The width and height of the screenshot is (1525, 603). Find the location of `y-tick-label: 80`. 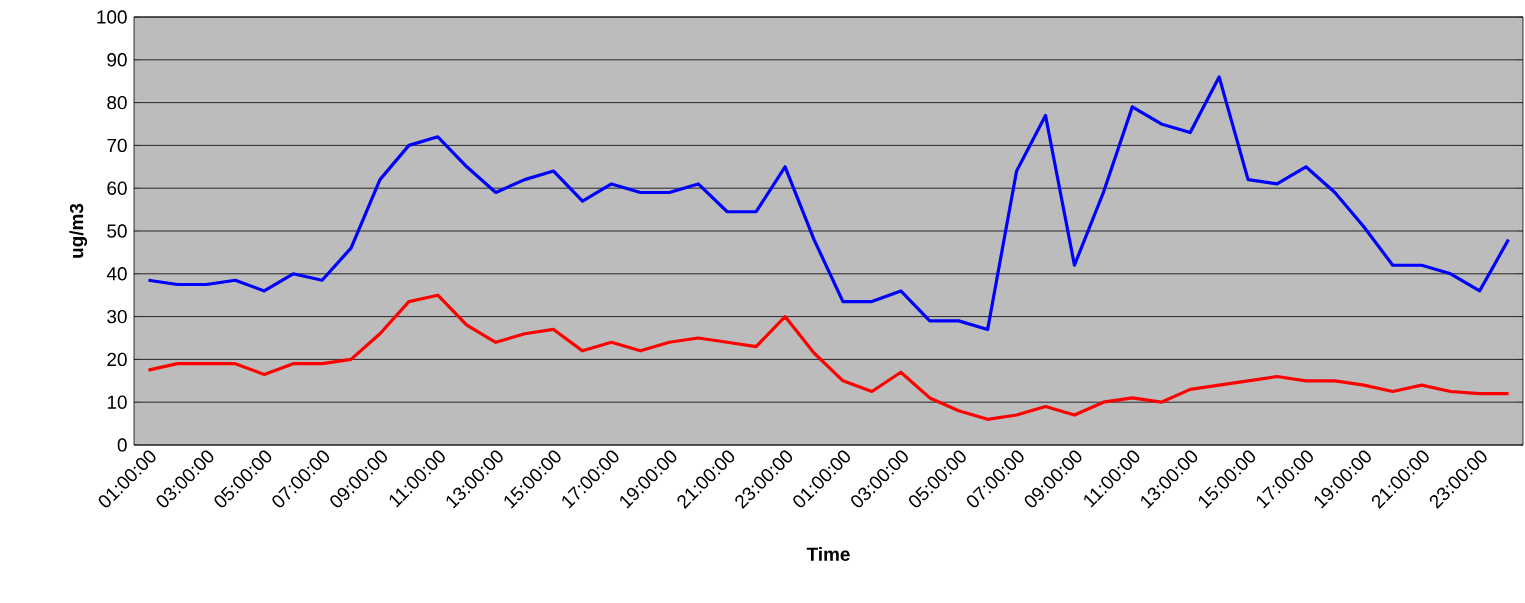

y-tick-label: 80 is located at coordinates (117, 102).